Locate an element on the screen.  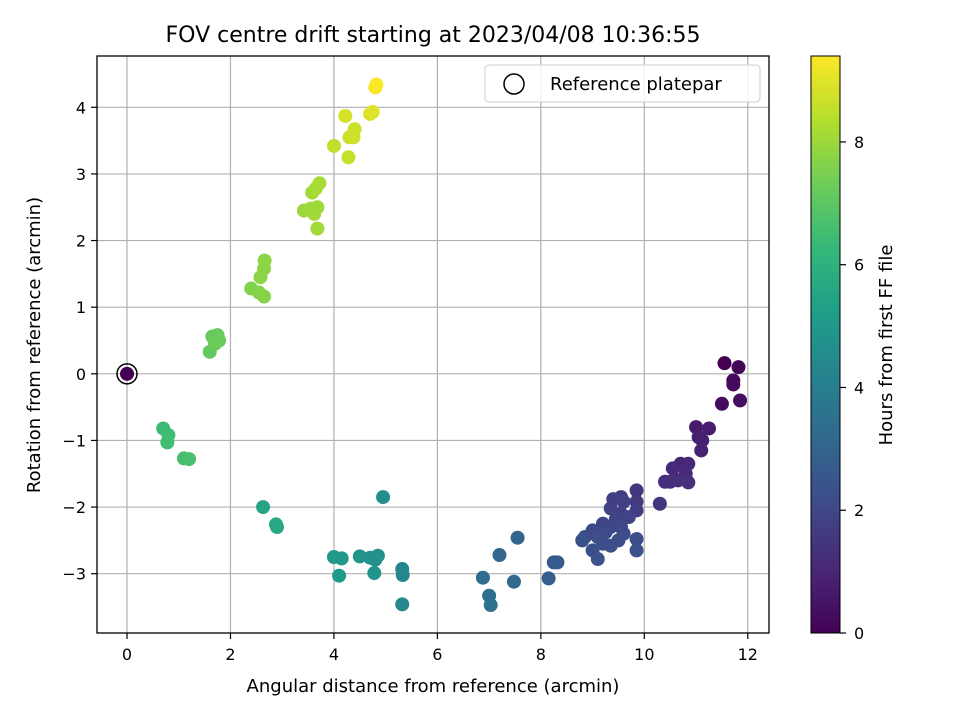
colorbar-label: Hours from first FF file is located at coordinates (886, 345).